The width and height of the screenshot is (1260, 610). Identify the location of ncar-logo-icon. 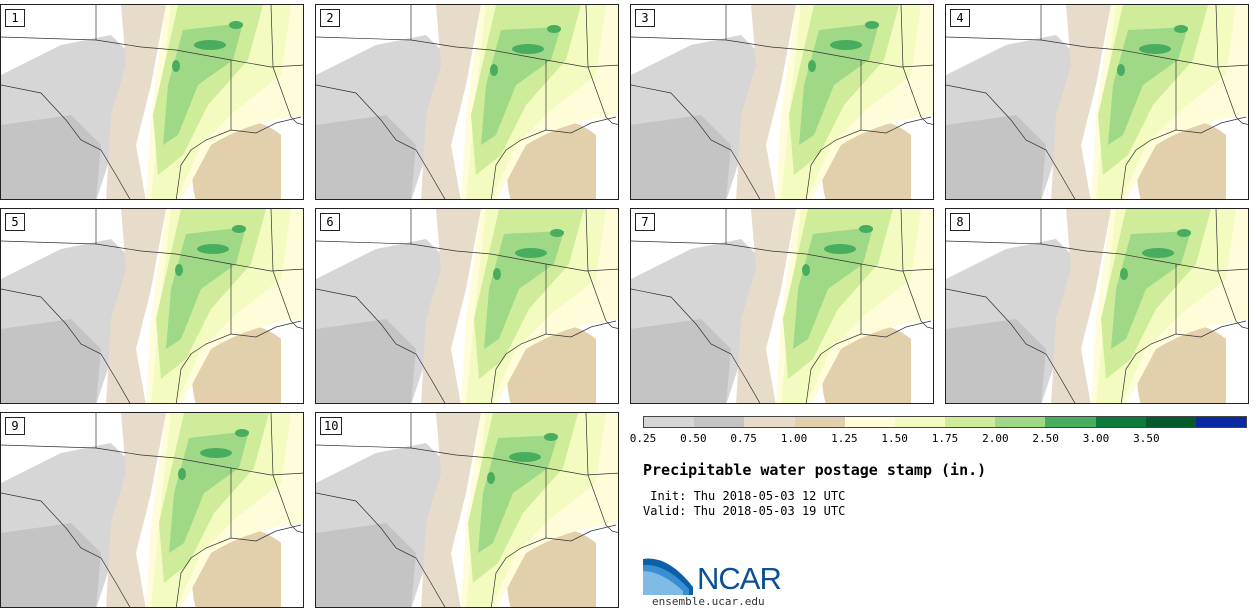
(668, 576).